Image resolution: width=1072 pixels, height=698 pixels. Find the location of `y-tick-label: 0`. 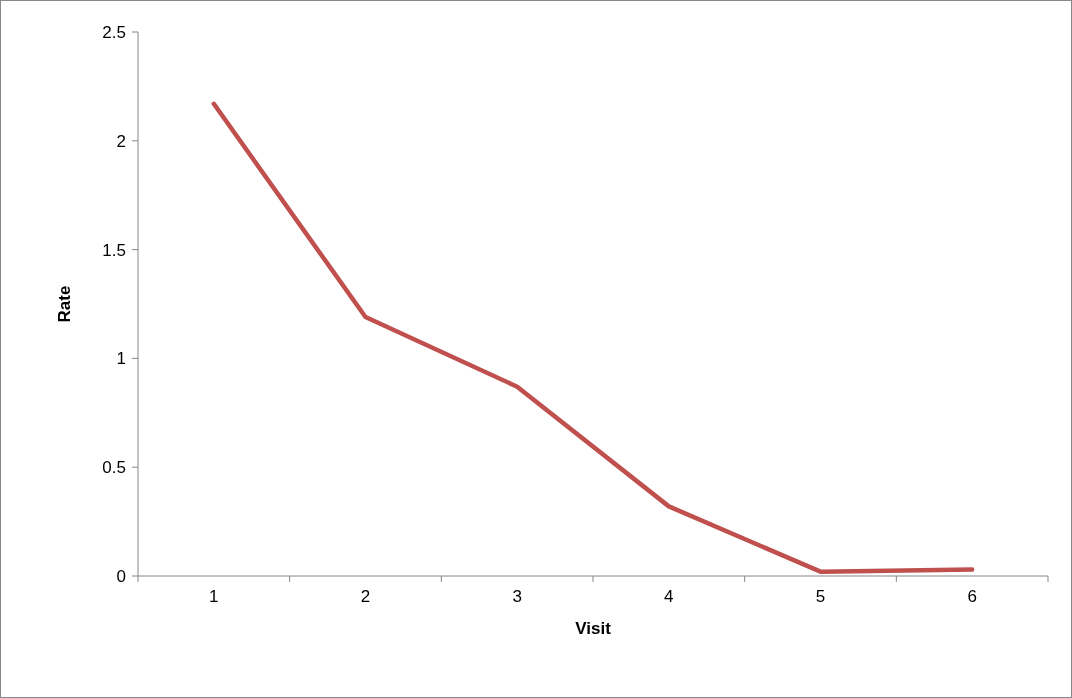

y-tick-label: 0 is located at coordinates (121, 576).